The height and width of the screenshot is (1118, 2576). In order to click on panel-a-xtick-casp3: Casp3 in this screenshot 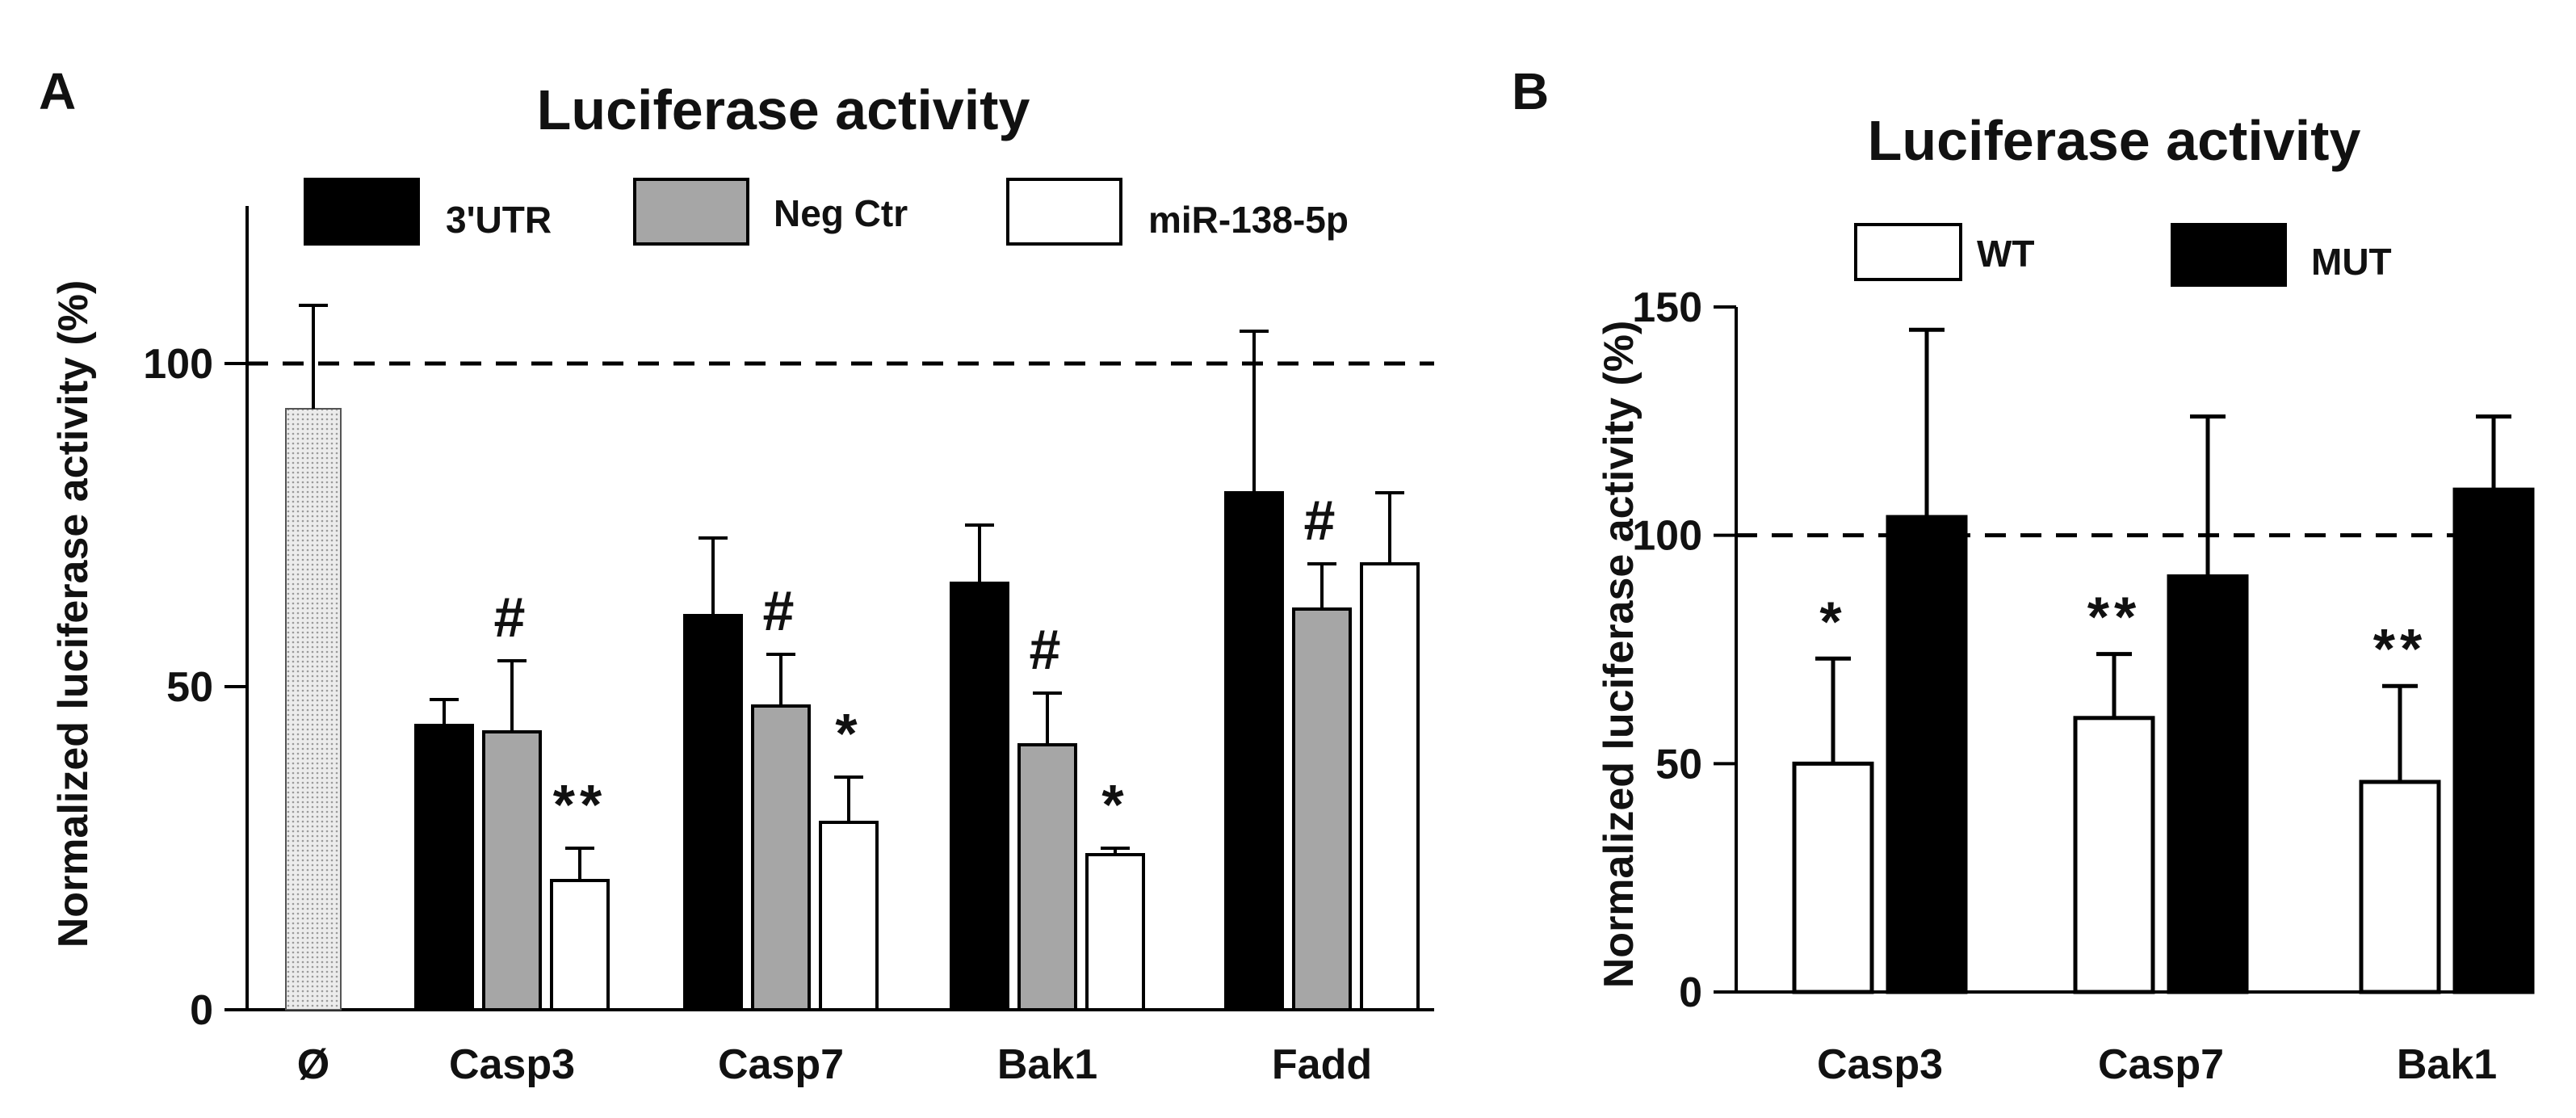, I will do `click(512, 1064)`.